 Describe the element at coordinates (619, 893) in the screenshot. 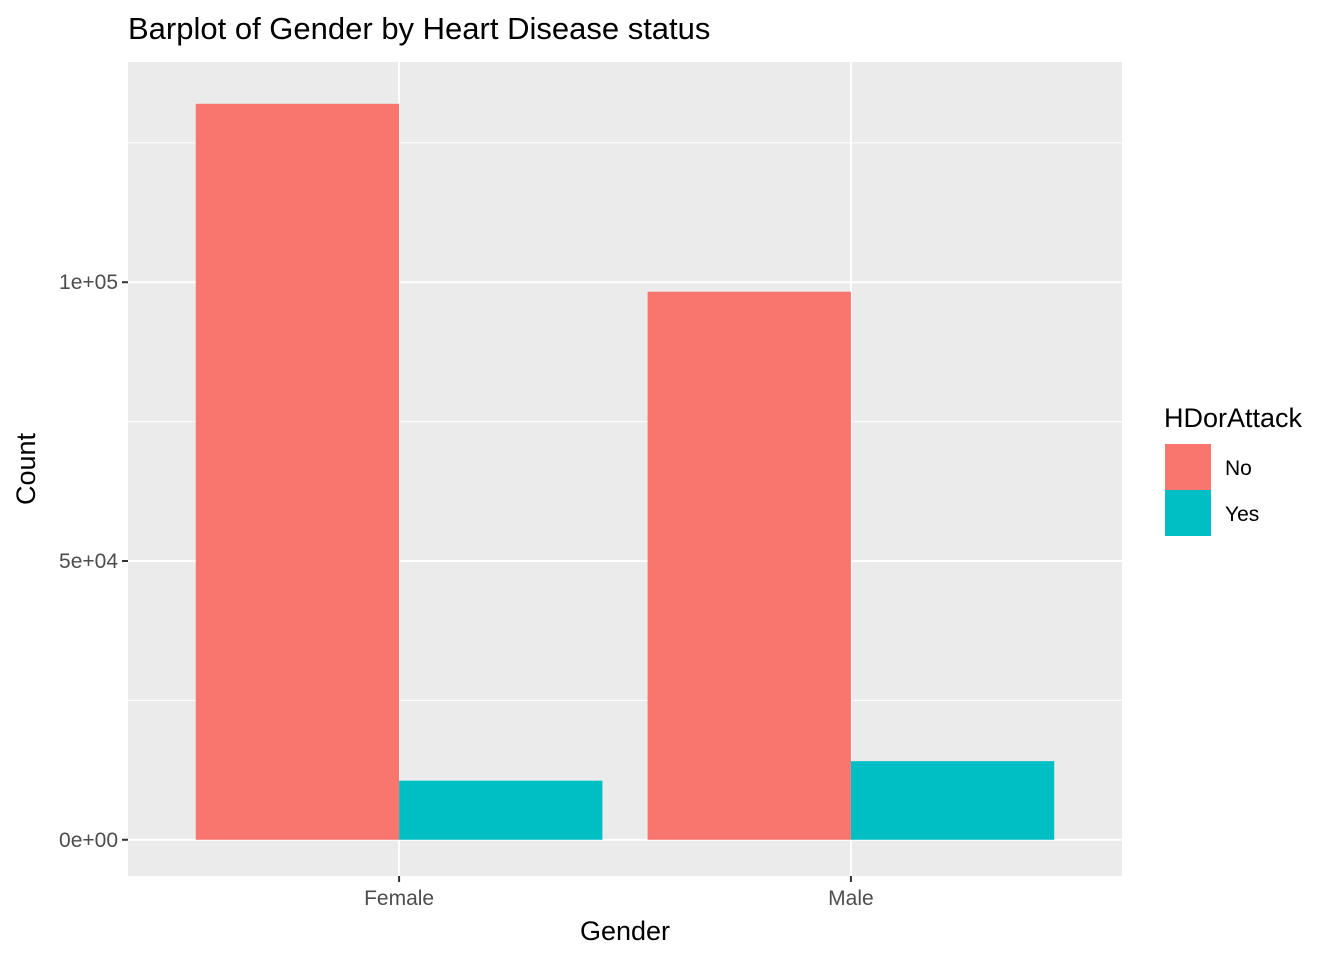

I see `x-axis: Female Male` at that location.